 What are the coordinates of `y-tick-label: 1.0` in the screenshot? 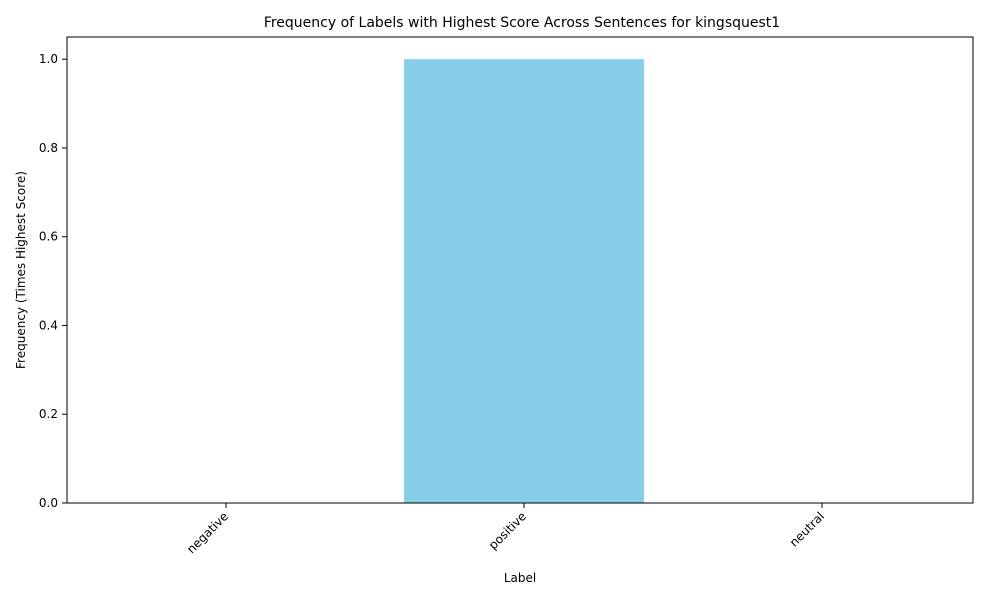 It's located at (48, 59).